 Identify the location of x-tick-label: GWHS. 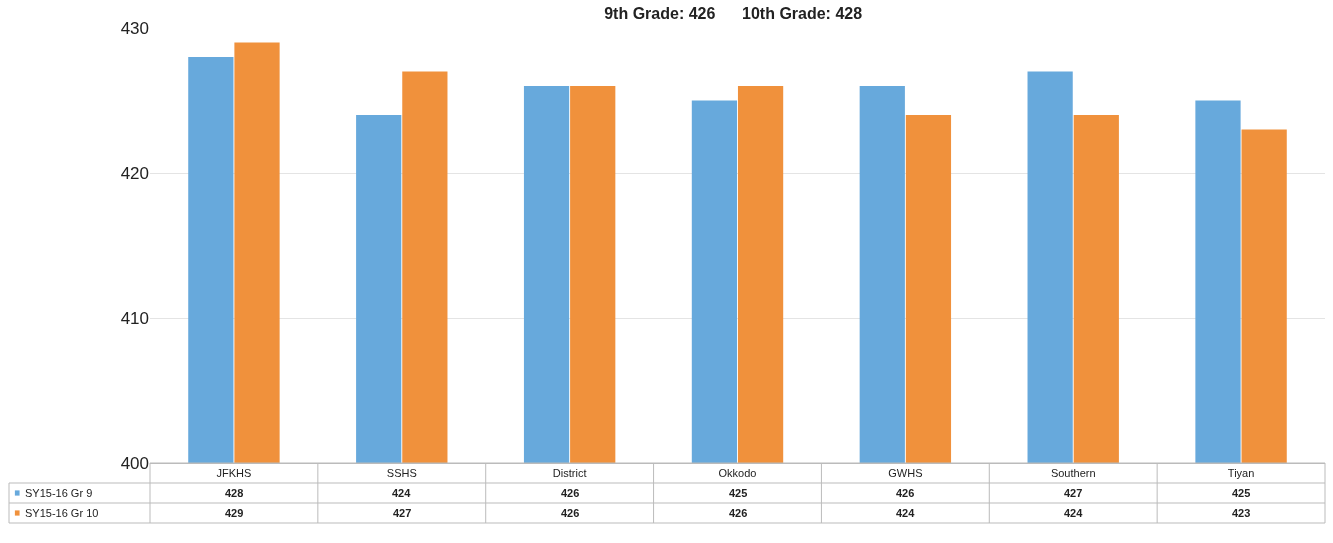
(905, 473).